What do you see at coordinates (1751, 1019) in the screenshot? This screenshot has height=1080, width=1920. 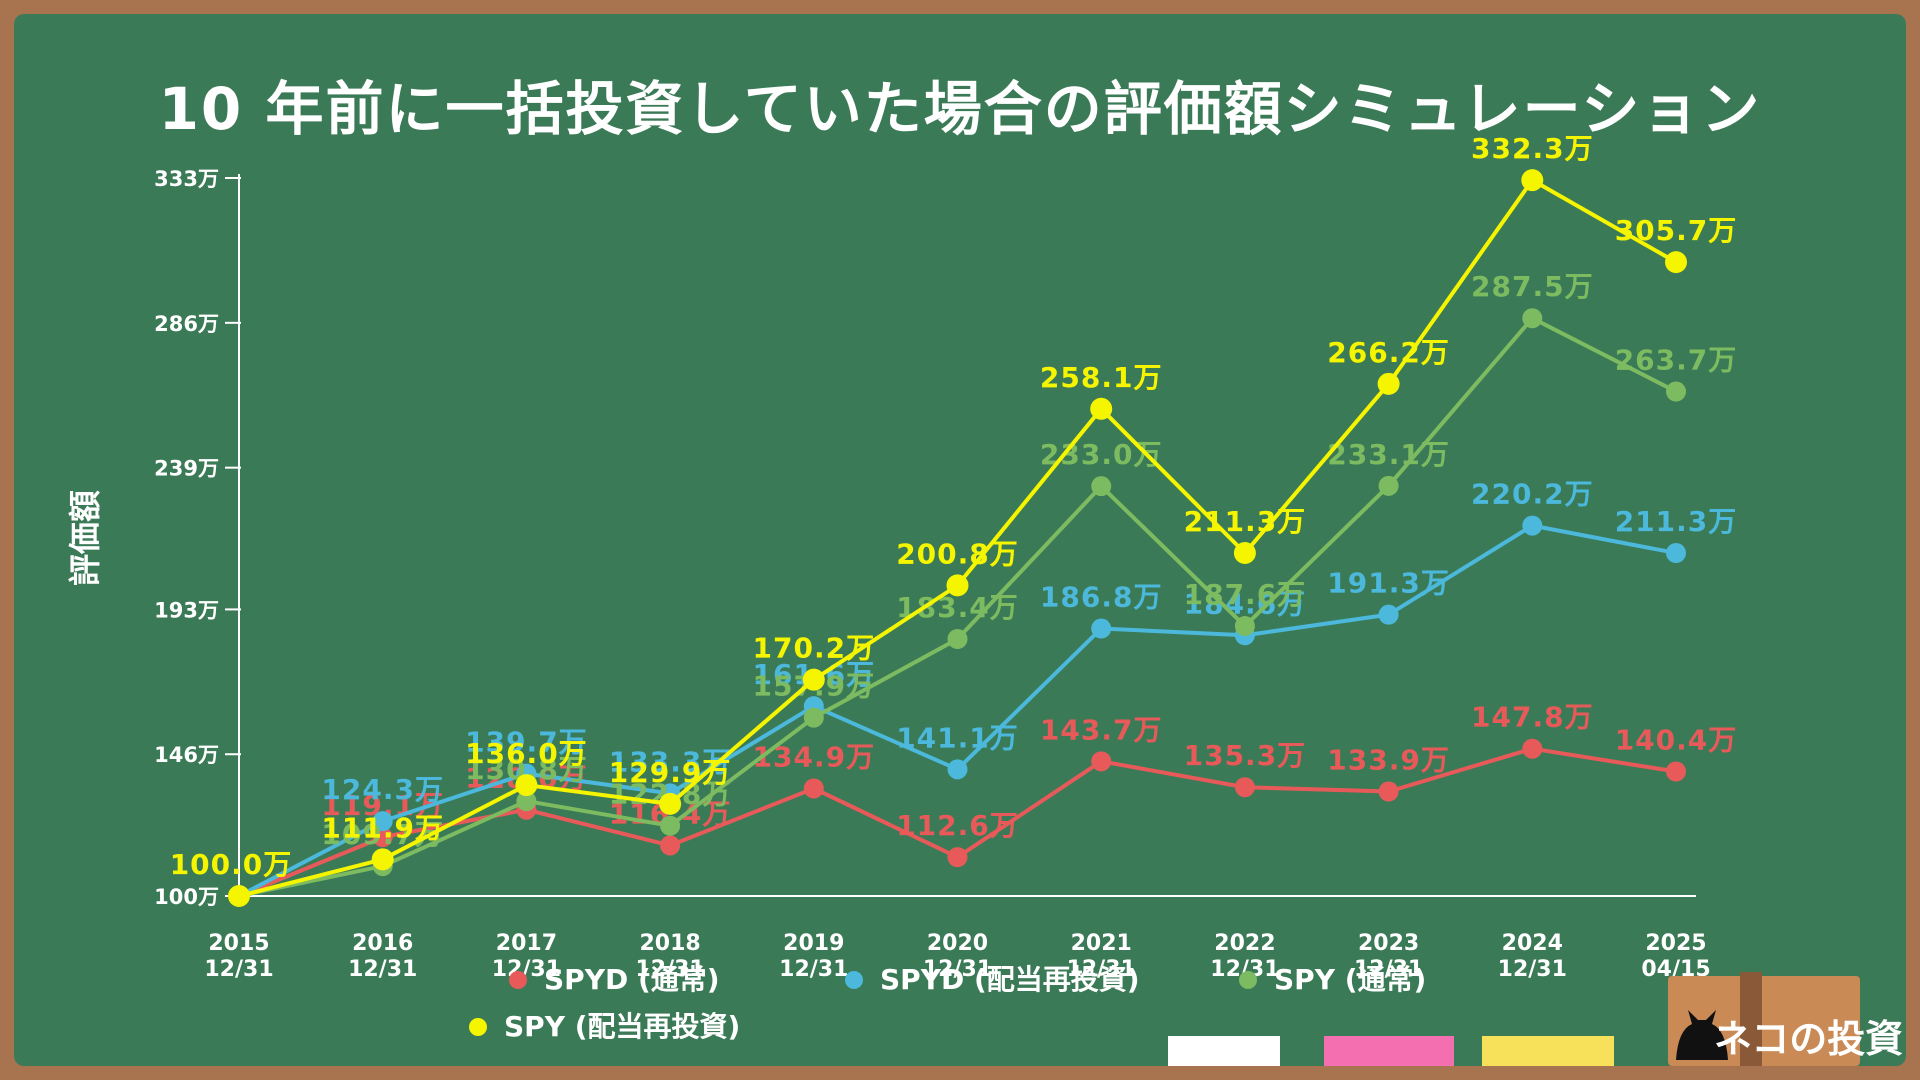 I see `logo-stripe` at bounding box center [1751, 1019].